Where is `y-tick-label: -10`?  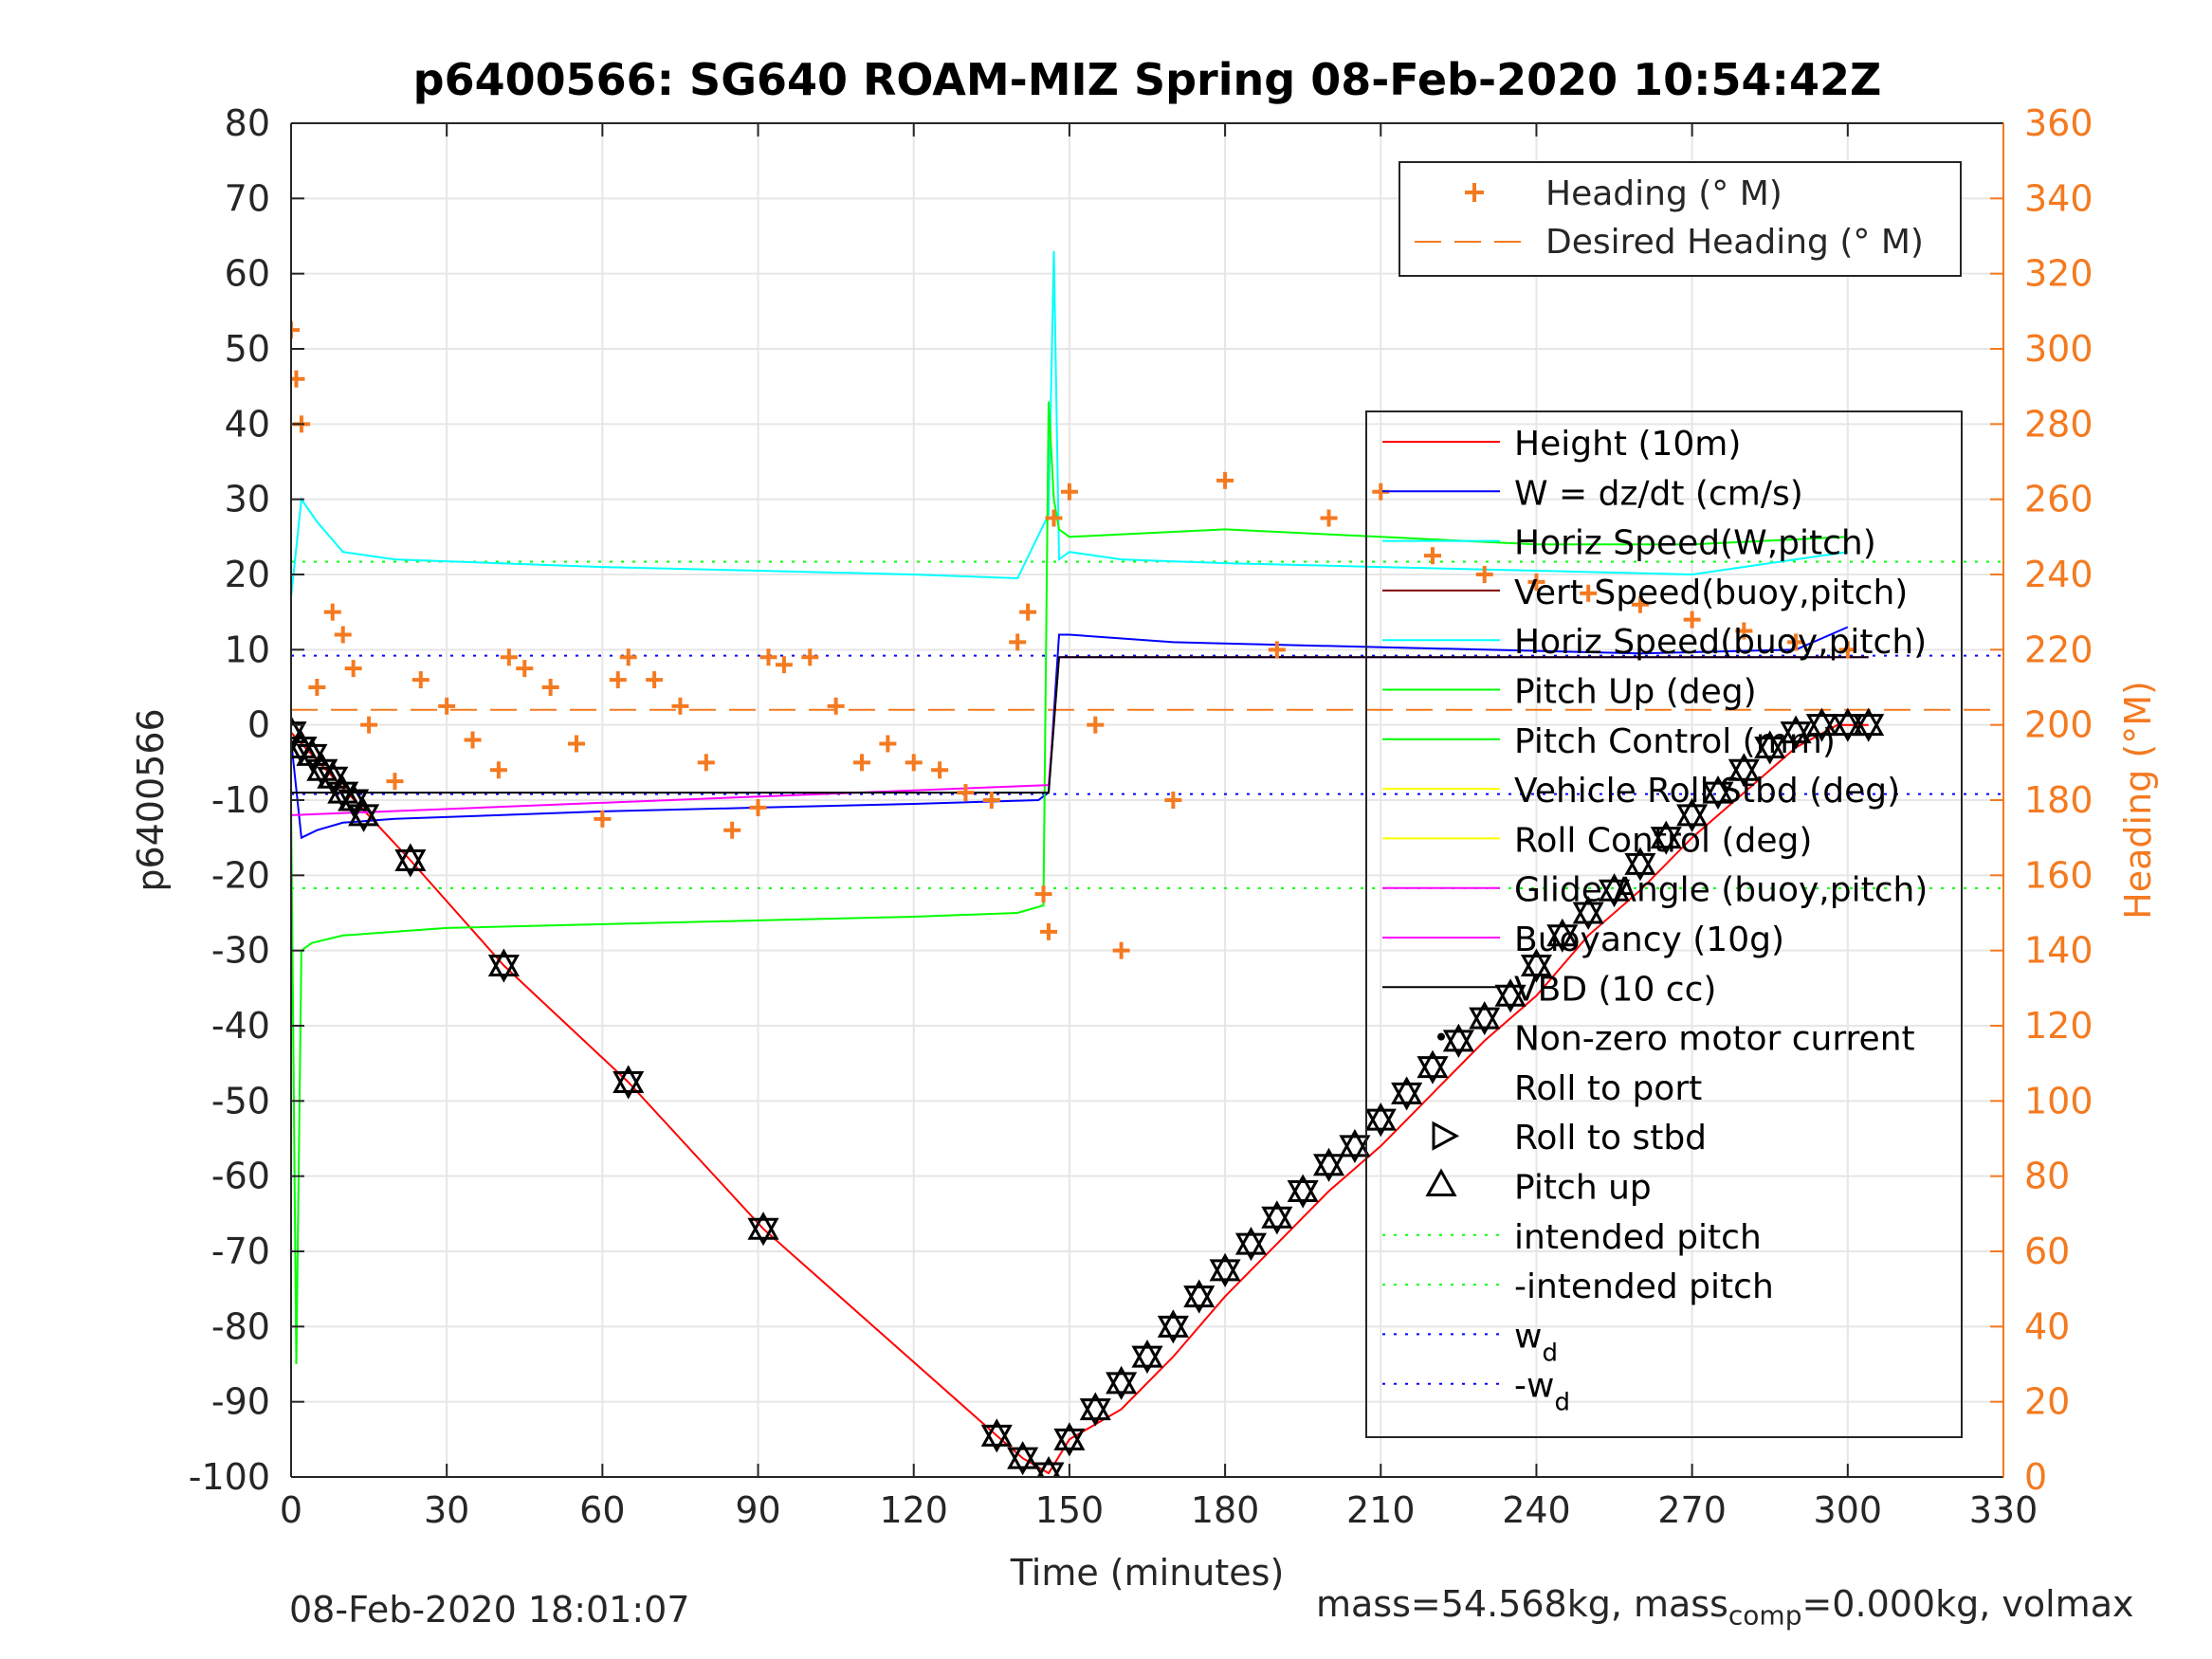 y-tick-label: -10 is located at coordinates (240, 800).